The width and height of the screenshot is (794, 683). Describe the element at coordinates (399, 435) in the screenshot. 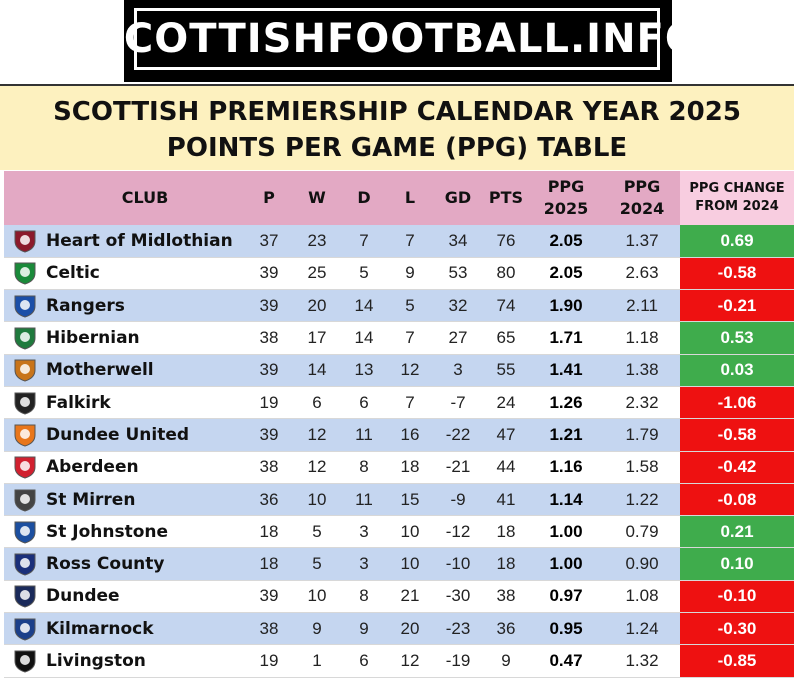

I see `table-row: Dundee United 39 12 11 16 -22 47 1.21 1.79 -0.58` at that location.